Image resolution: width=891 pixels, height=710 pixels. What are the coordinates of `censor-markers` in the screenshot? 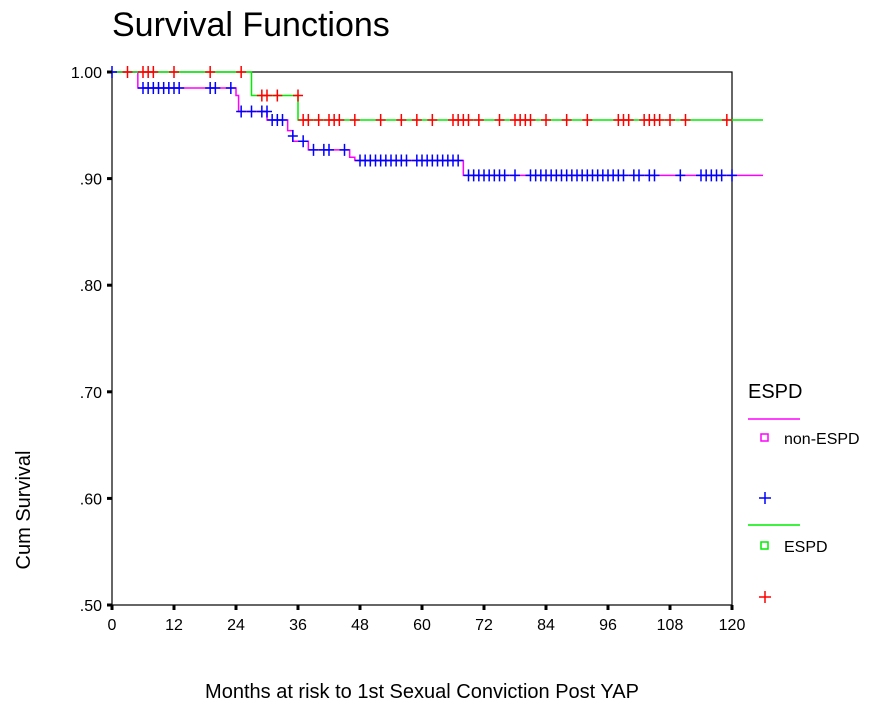 It's located at (422, 124).